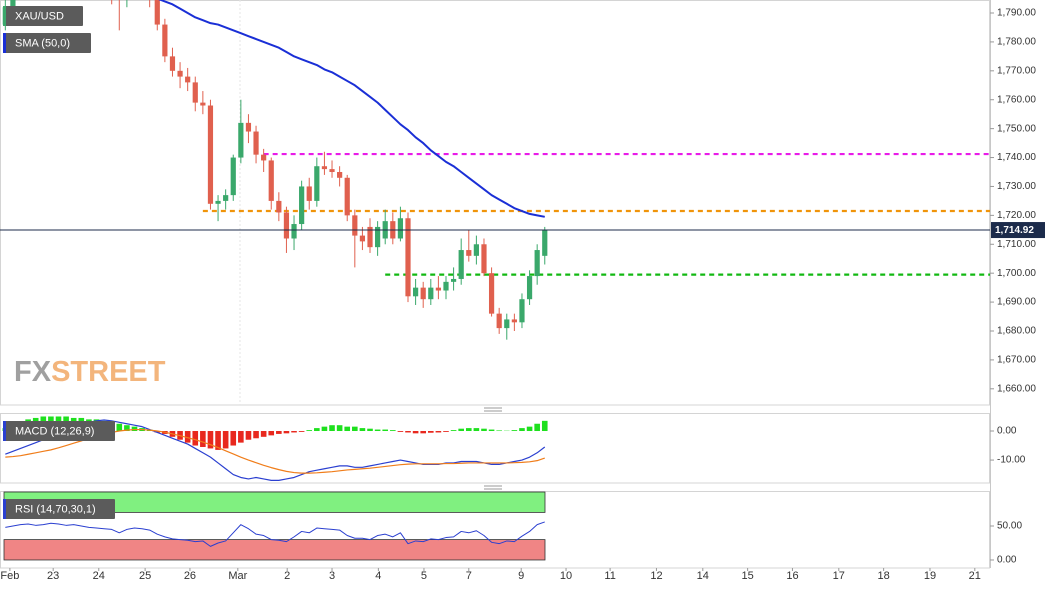 The height and width of the screenshot is (592, 1060). What do you see at coordinates (1016, 215) in the screenshot?
I see `y-tick-label: 1,720.00` at bounding box center [1016, 215].